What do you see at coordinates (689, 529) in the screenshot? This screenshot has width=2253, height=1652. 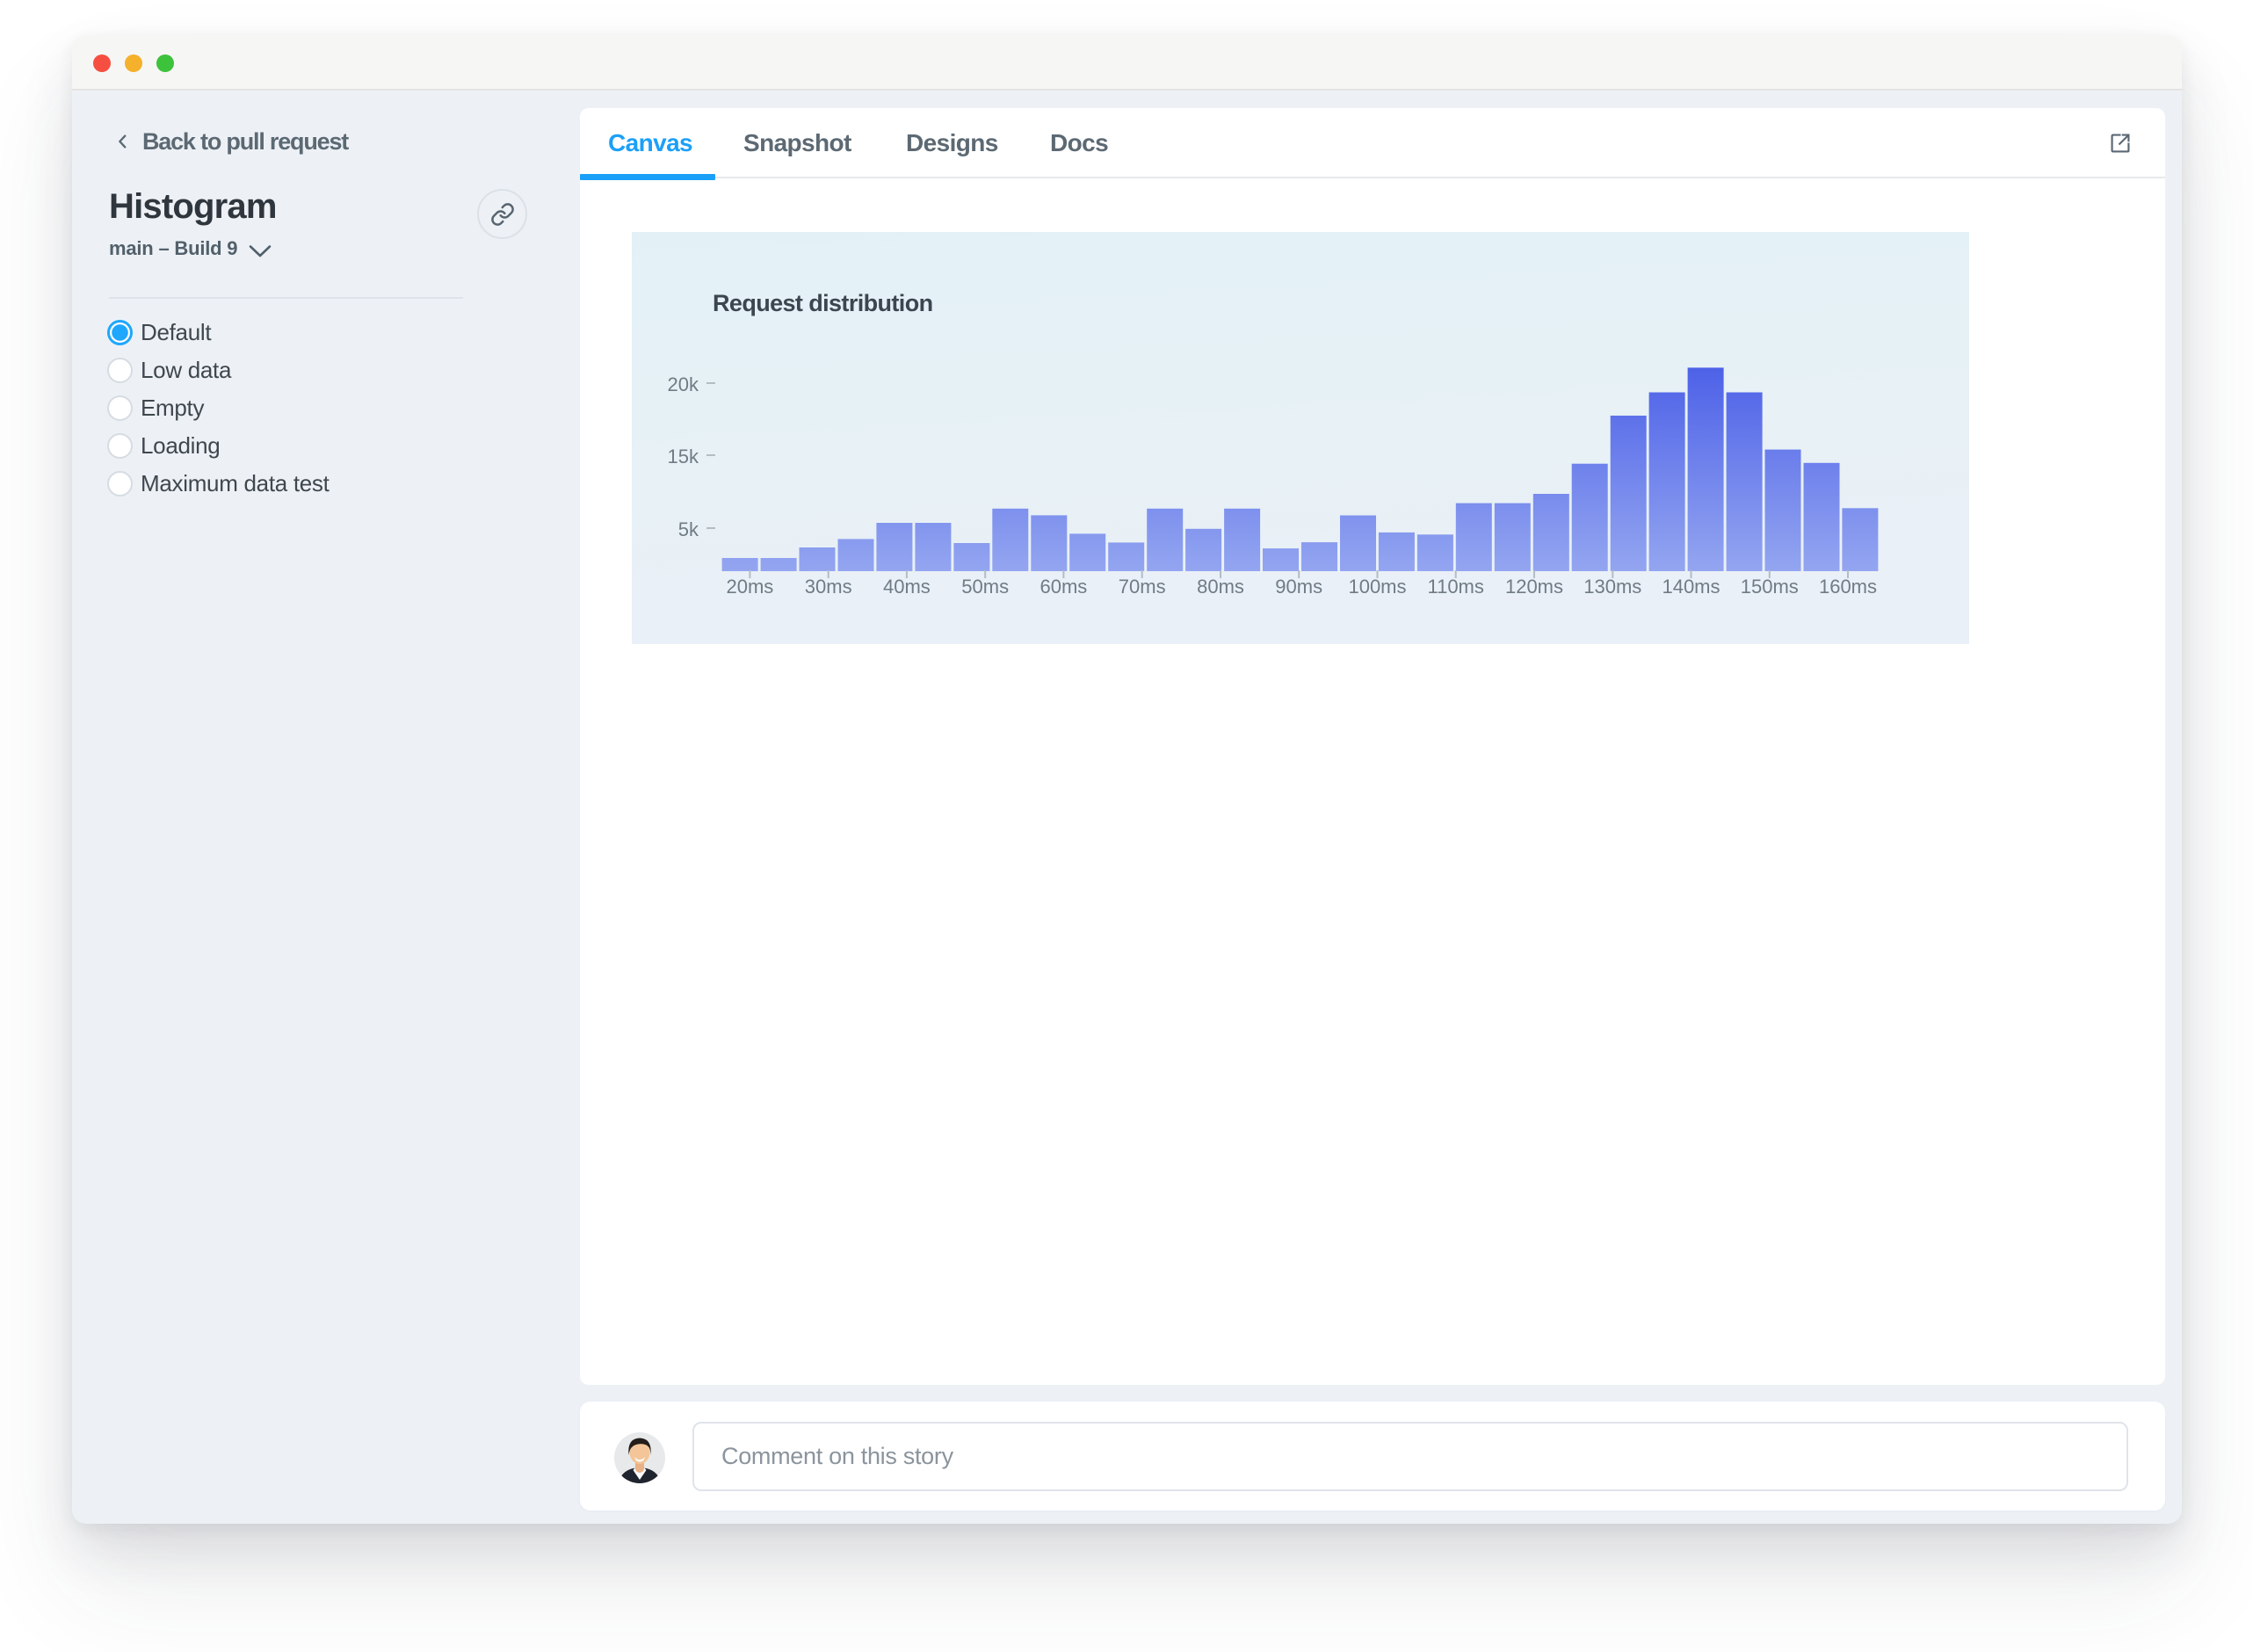 I see `svg-text: 5k` at bounding box center [689, 529].